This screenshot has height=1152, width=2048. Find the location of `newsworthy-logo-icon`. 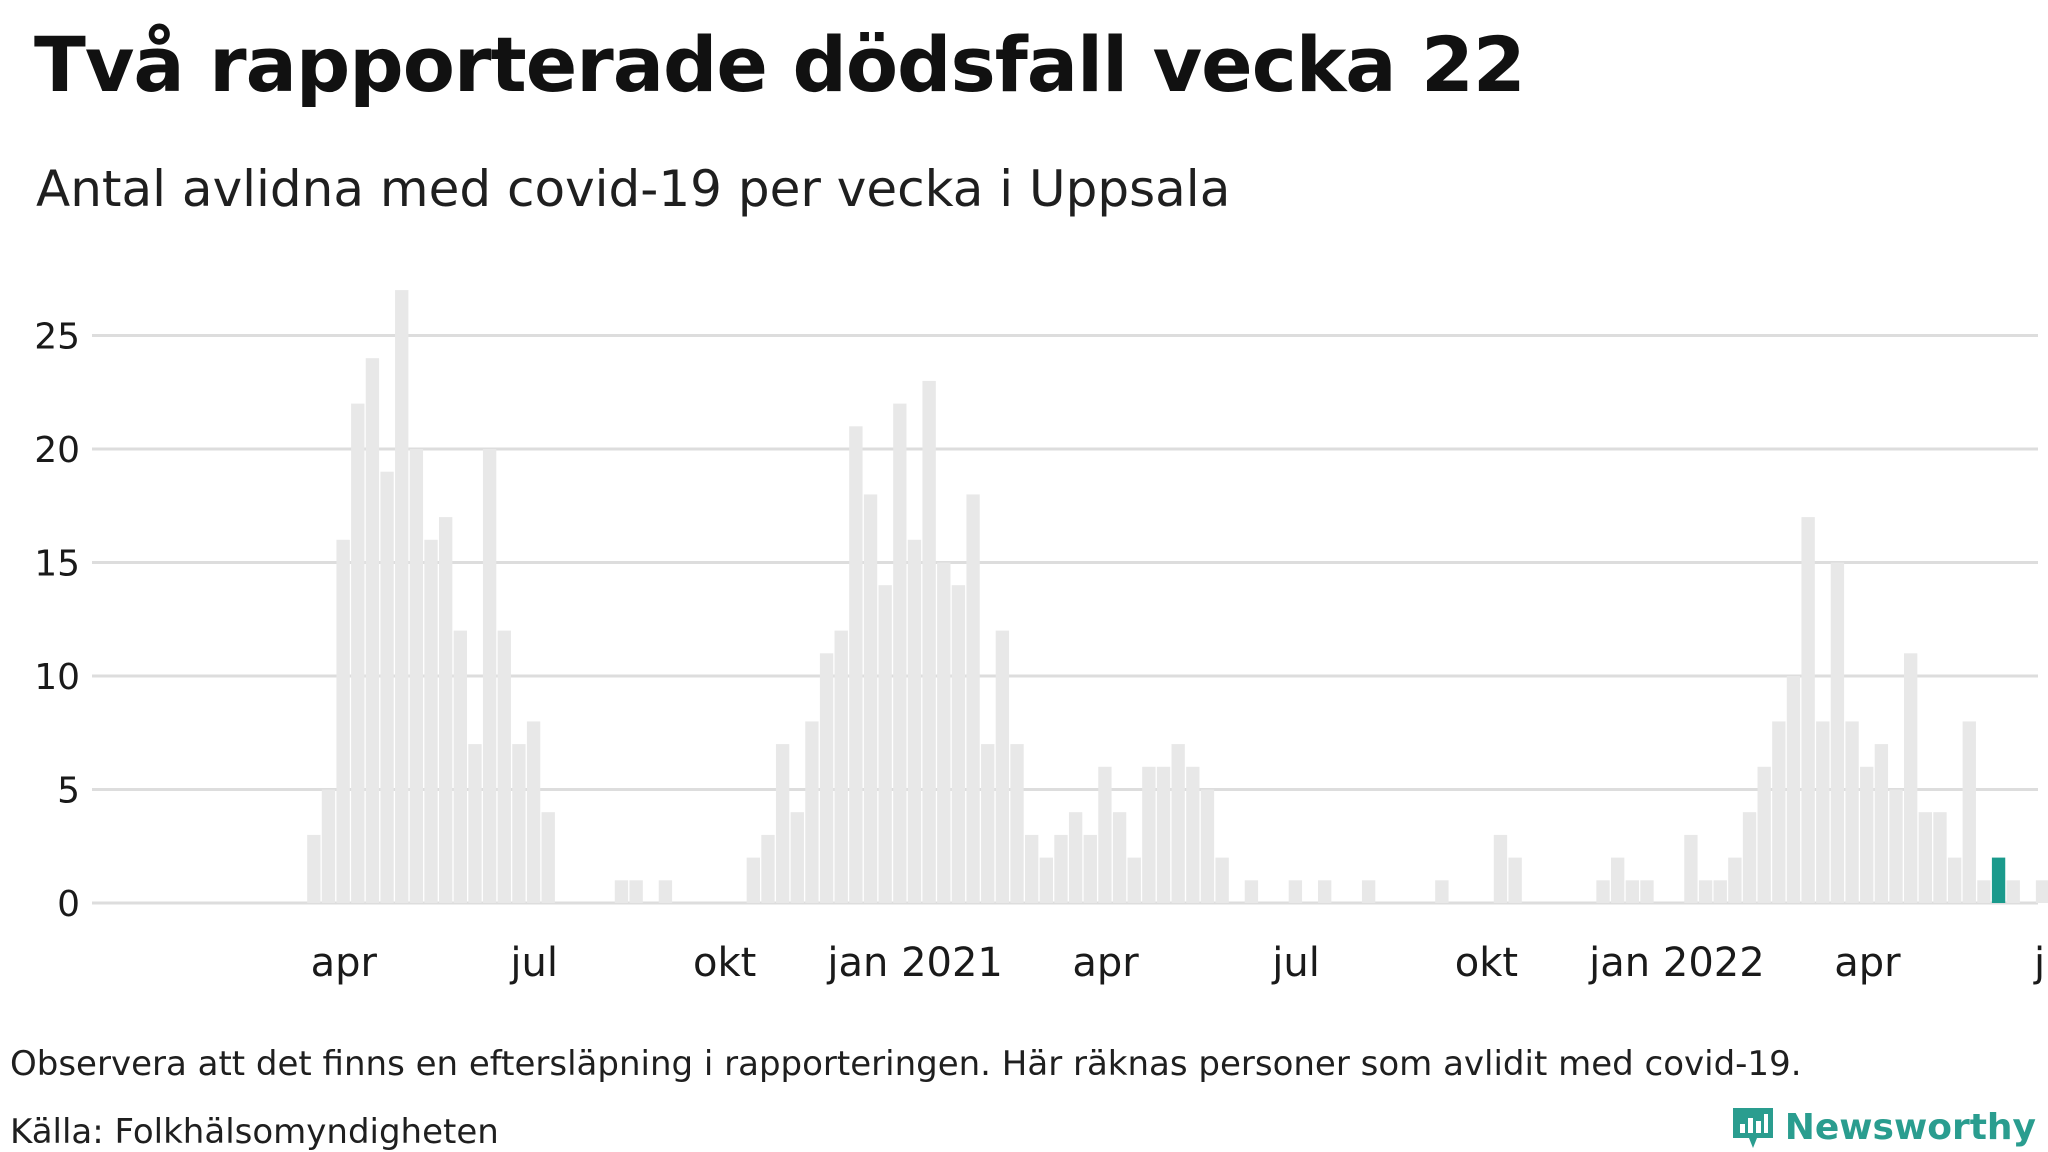

newsworthy-logo-icon is located at coordinates (1752, 1128).